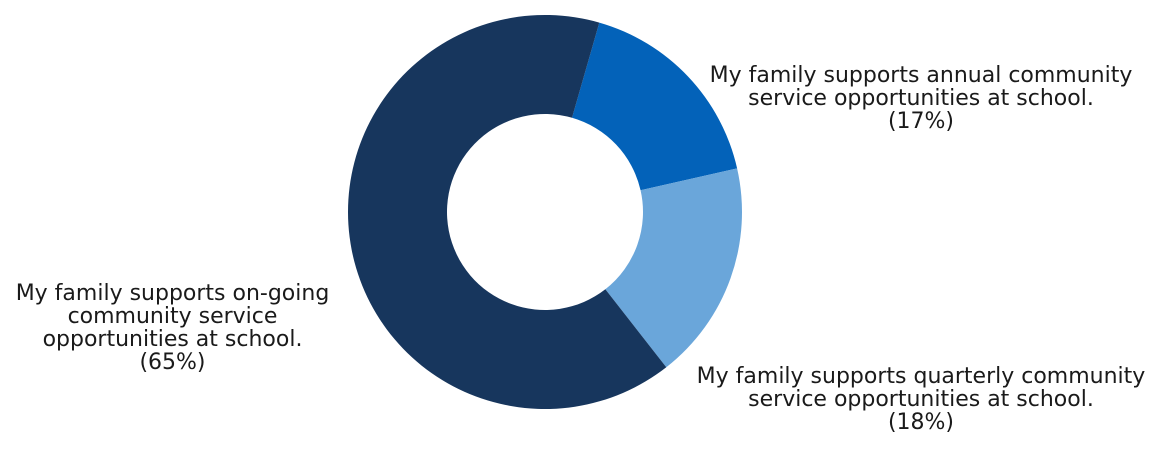 The height and width of the screenshot is (457, 1158). I want to click on slice-label-ongoing-value: (65%), so click(172, 362).